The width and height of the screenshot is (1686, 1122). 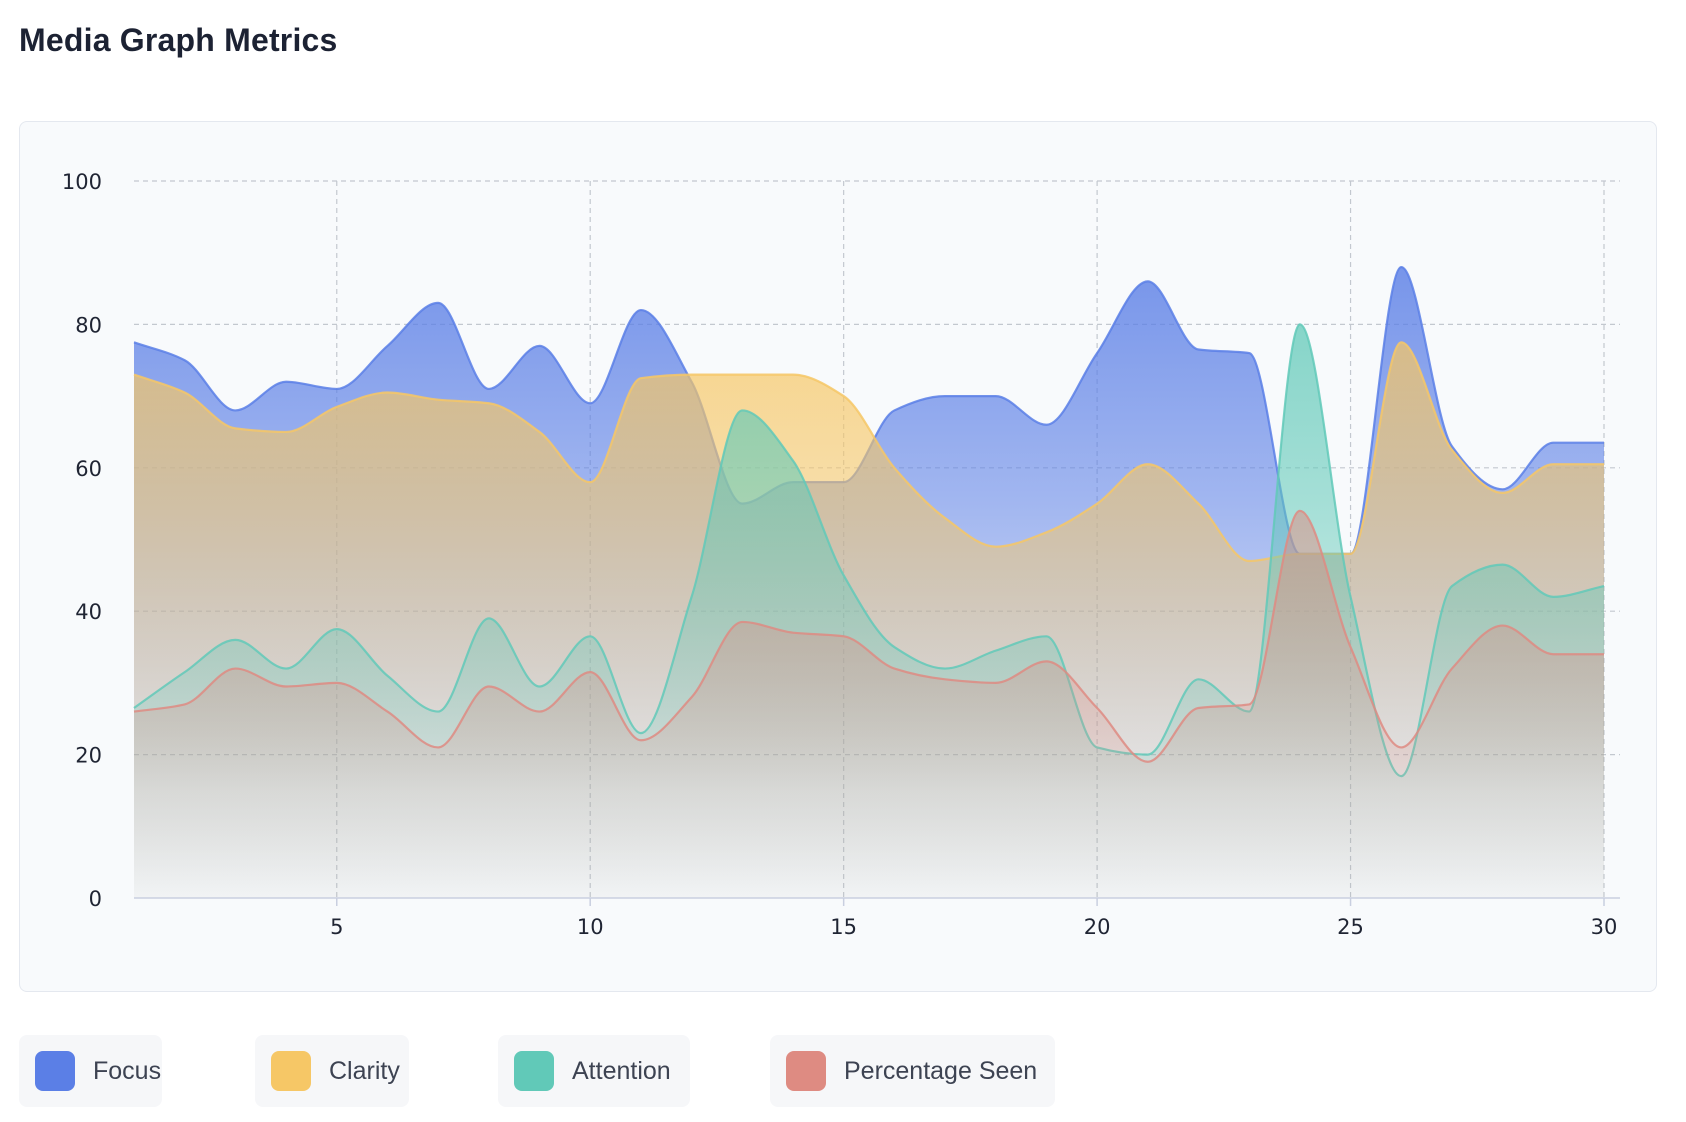 What do you see at coordinates (594, 1071) in the screenshot?
I see `legend-item-attention: Attention` at bounding box center [594, 1071].